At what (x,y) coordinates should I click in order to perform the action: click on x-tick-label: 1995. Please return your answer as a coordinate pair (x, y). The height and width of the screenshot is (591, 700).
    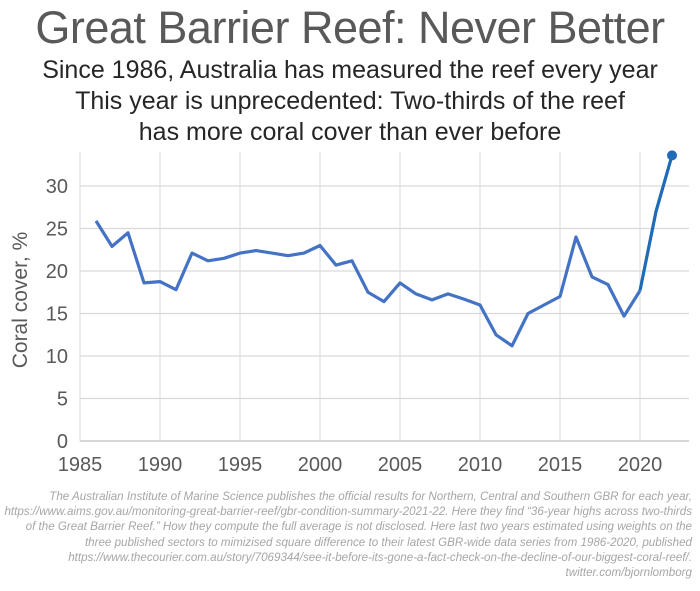
    Looking at the image, I should click on (240, 465).